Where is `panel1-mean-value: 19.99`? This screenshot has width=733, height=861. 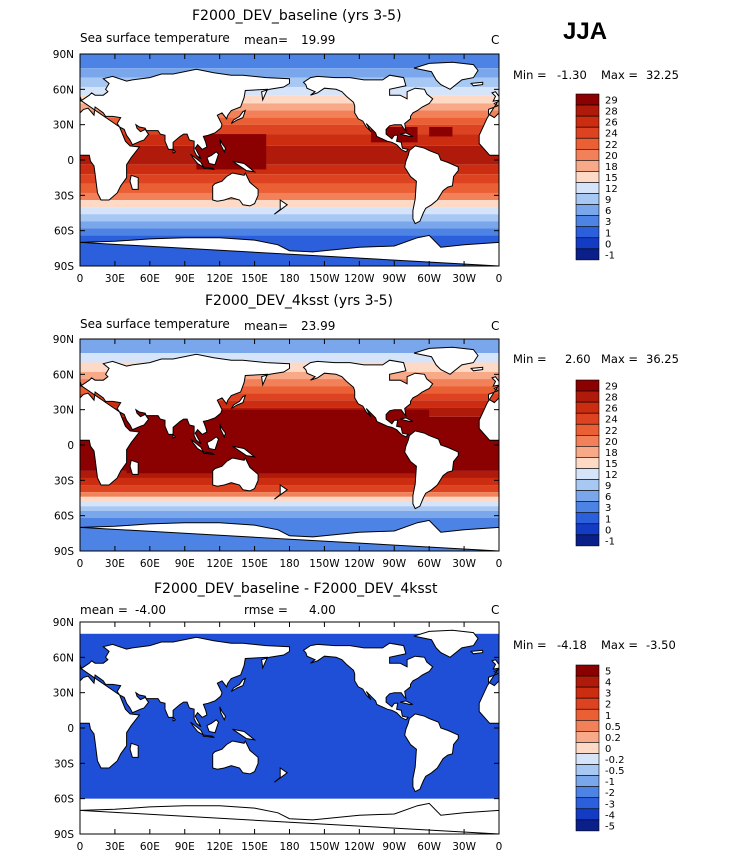 panel1-mean-value: 19.99 is located at coordinates (318, 40).